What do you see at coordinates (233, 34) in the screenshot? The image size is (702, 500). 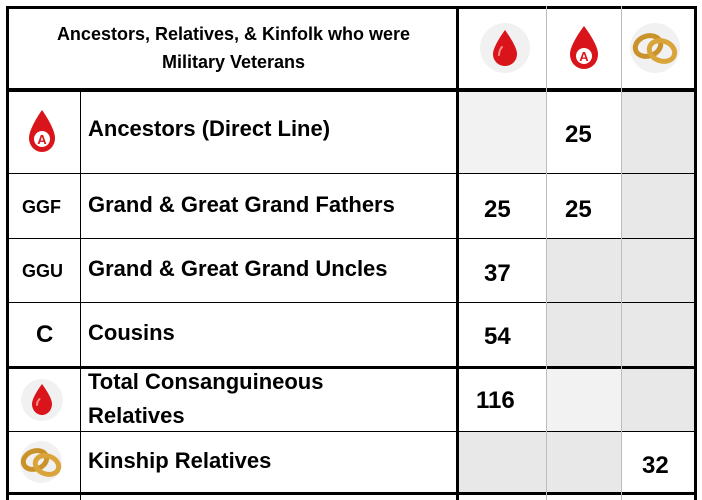 I see `header-title-line1: Ancestors, Relatives, & Kinfolk who were` at bounding box center [233, 34].